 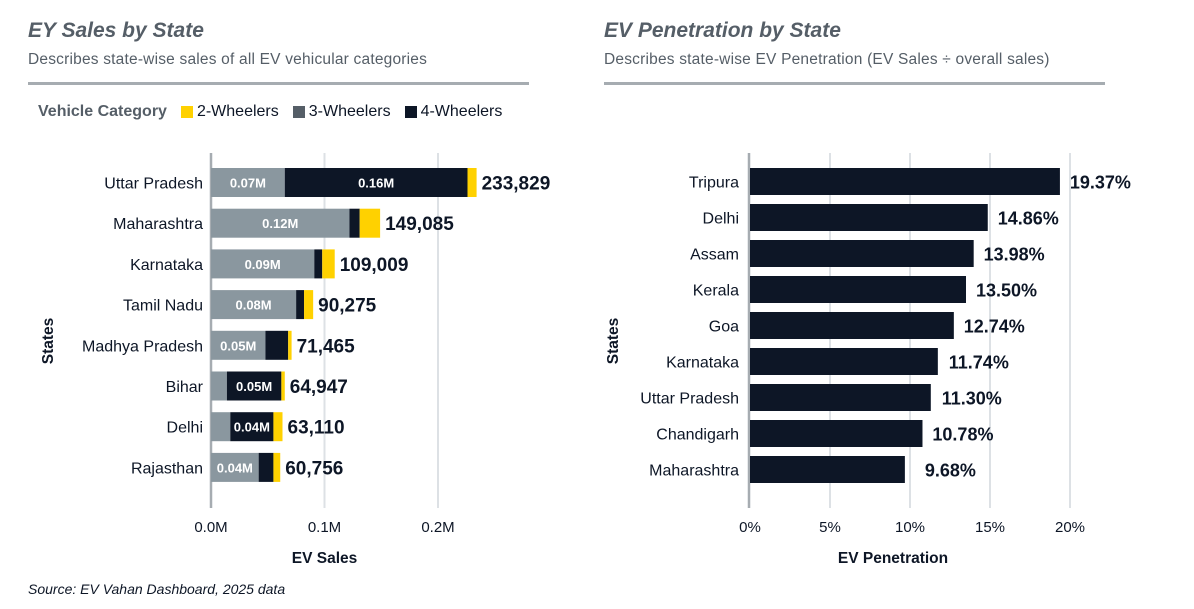 What do you see at coordinates (722, 30) in the screenshot?
I see `penetration-chart-title: EV Penetration by State` at bounding box center [722, 30].